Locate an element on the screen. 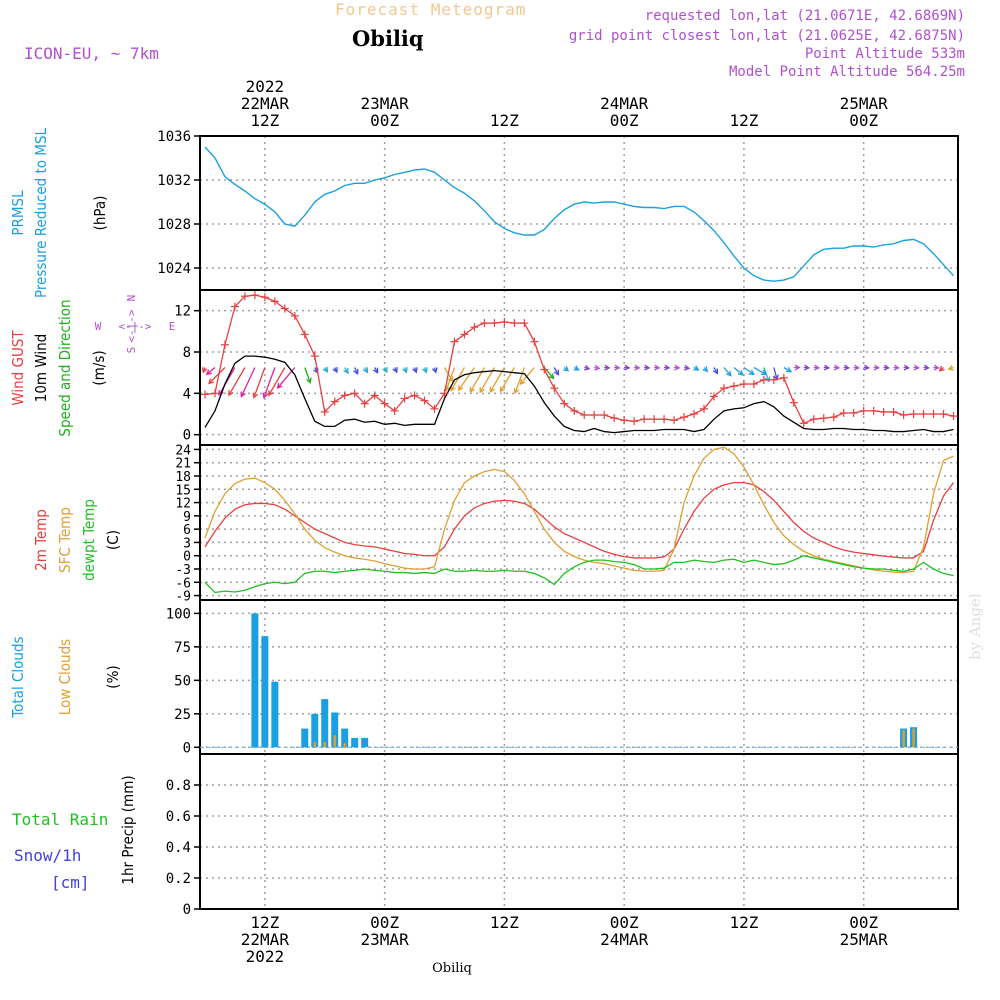  y-tick-label: 0 is located at coordinates (187, 557).